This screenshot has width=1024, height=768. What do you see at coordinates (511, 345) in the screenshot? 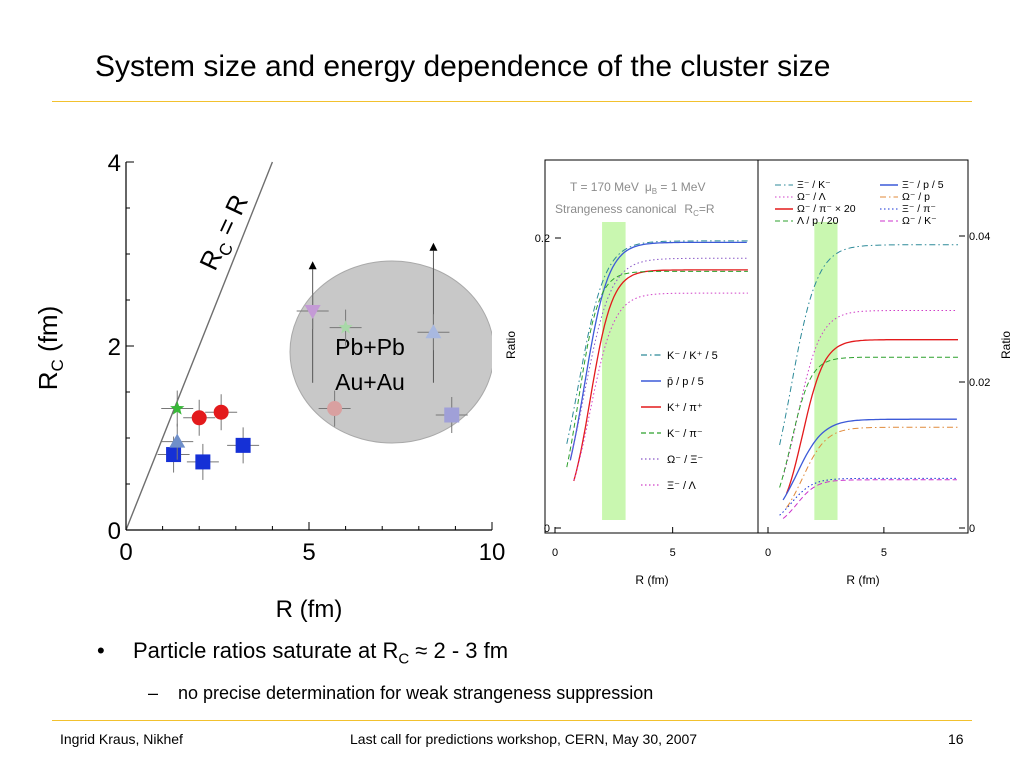
I see `mid-y-axis-label: Ratio` at bounding box center [511, 345].